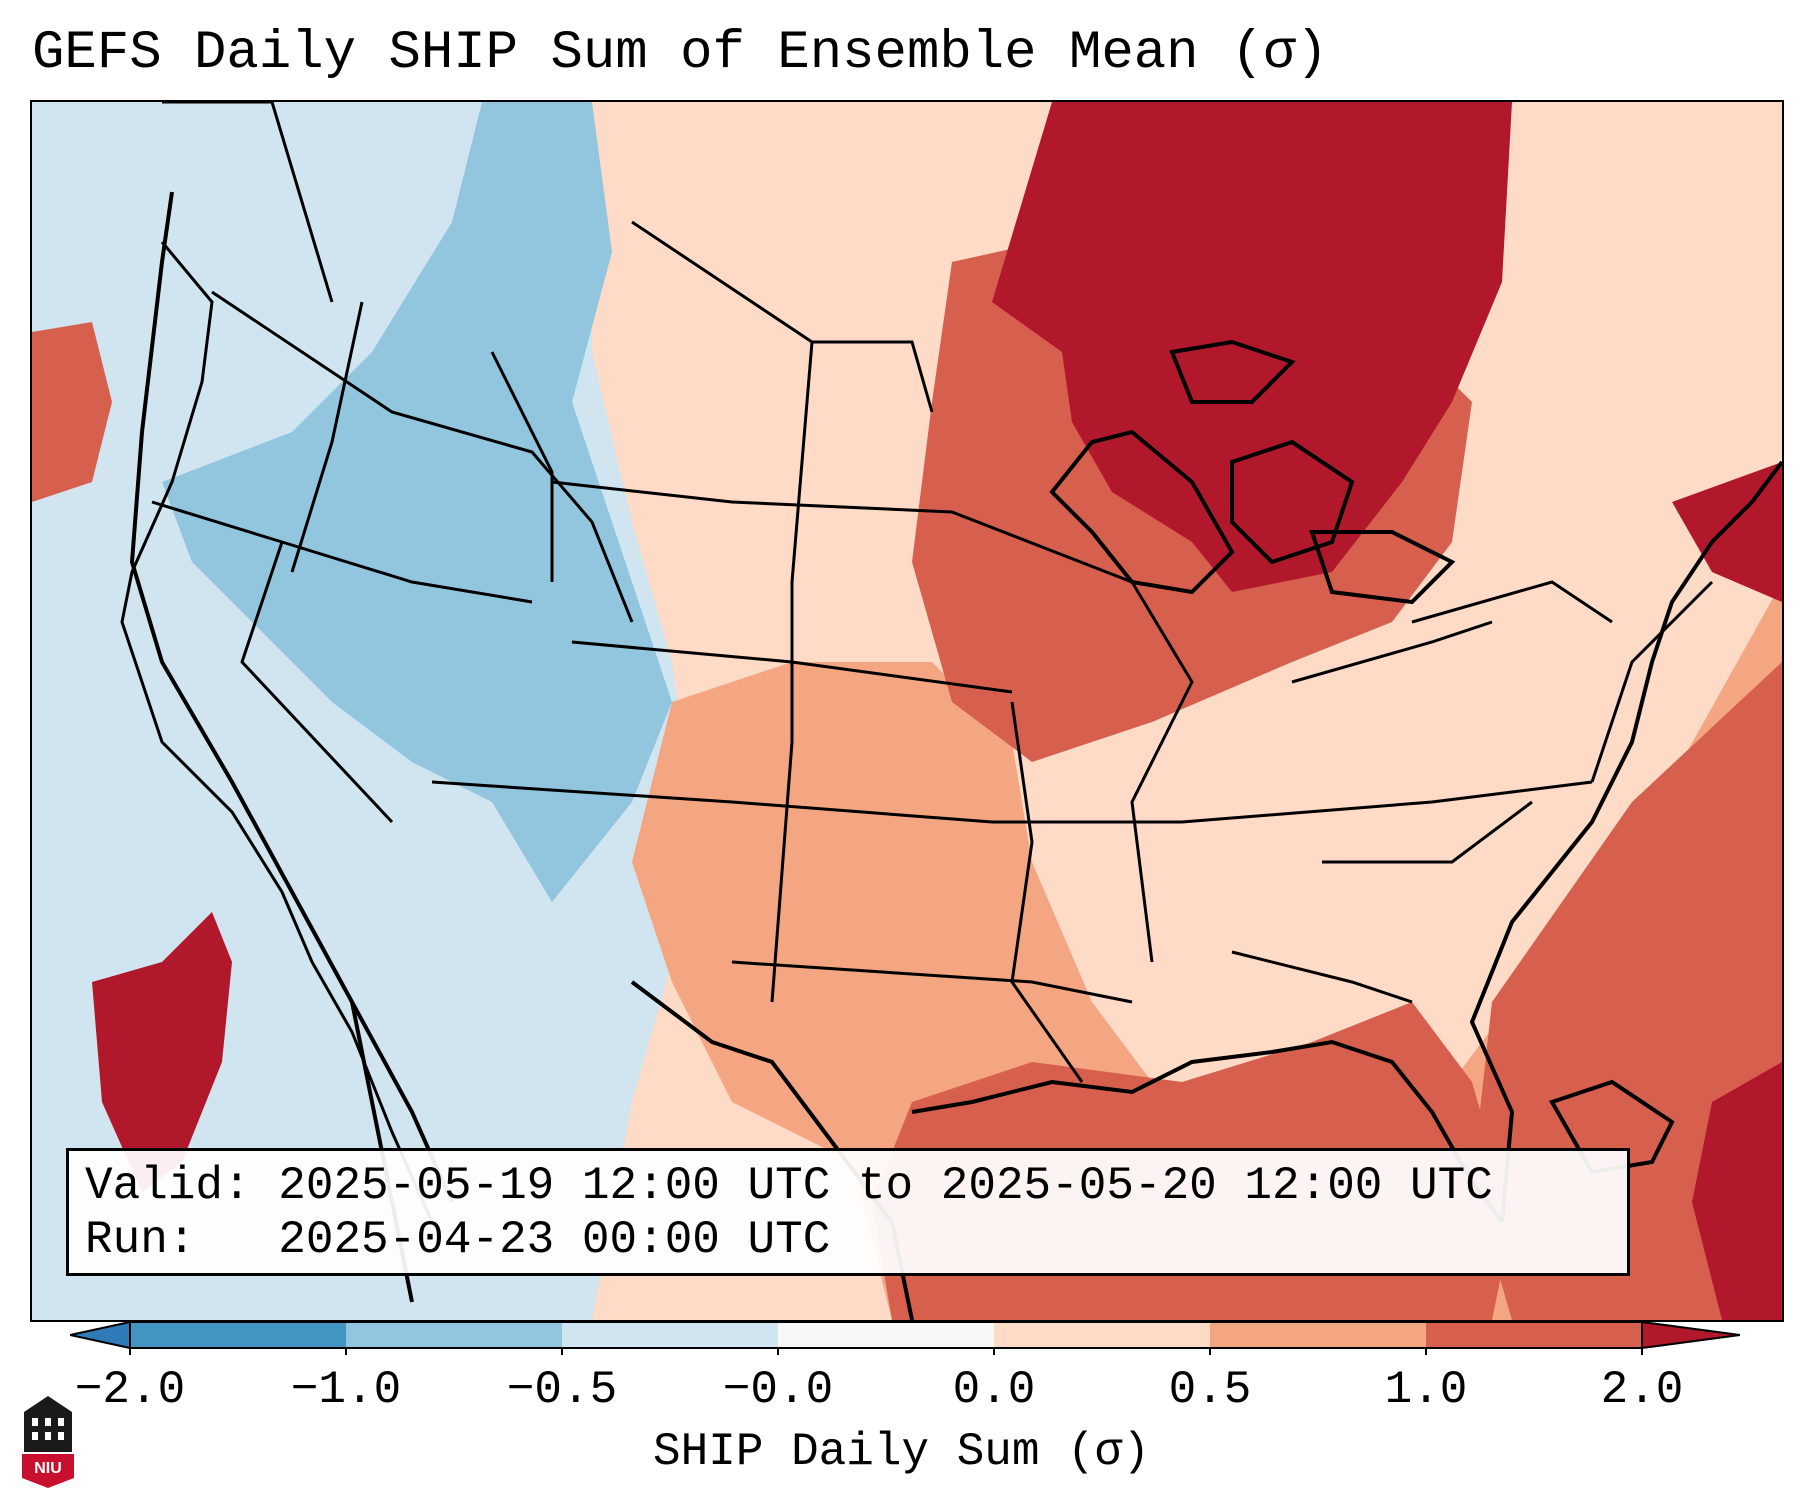  I want to click on run-time-text: Run: 2025-04-23 00:00 UTC, so click(458, 1240).